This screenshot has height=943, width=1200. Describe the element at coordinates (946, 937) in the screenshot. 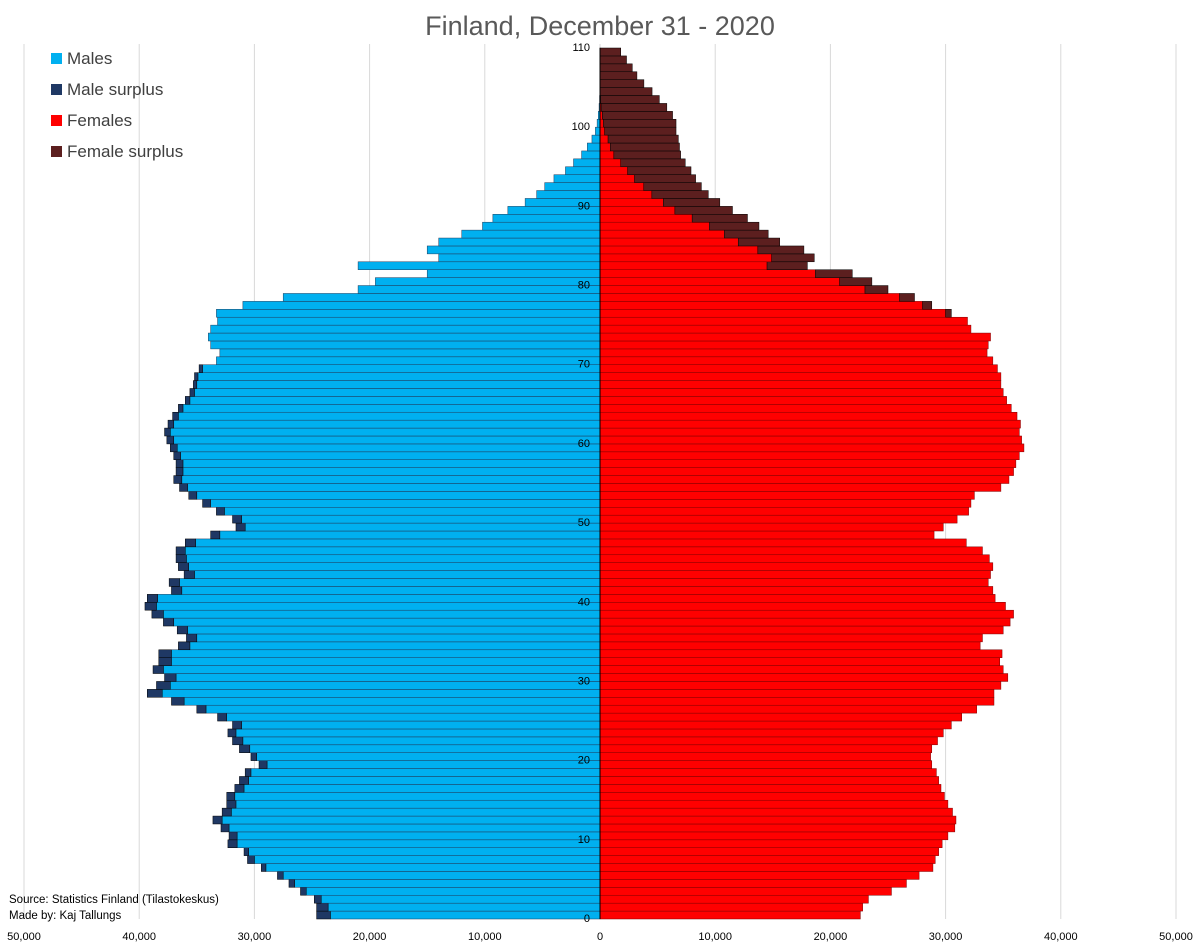

I see `population-tick-label: 30,000` at that location.